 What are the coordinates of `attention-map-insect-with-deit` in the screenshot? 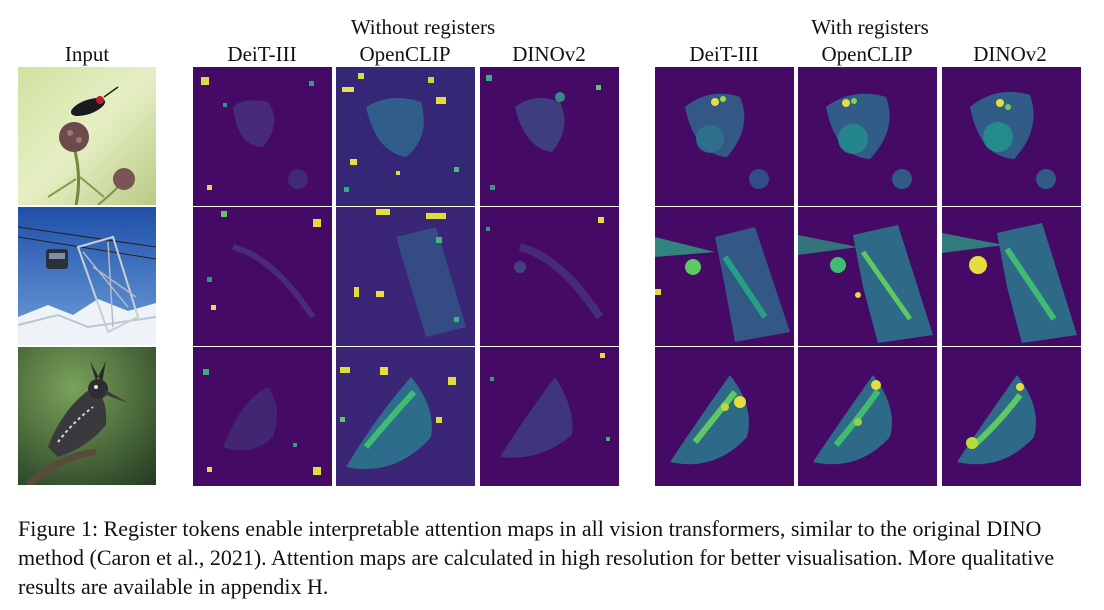 It's located at (724, 136).